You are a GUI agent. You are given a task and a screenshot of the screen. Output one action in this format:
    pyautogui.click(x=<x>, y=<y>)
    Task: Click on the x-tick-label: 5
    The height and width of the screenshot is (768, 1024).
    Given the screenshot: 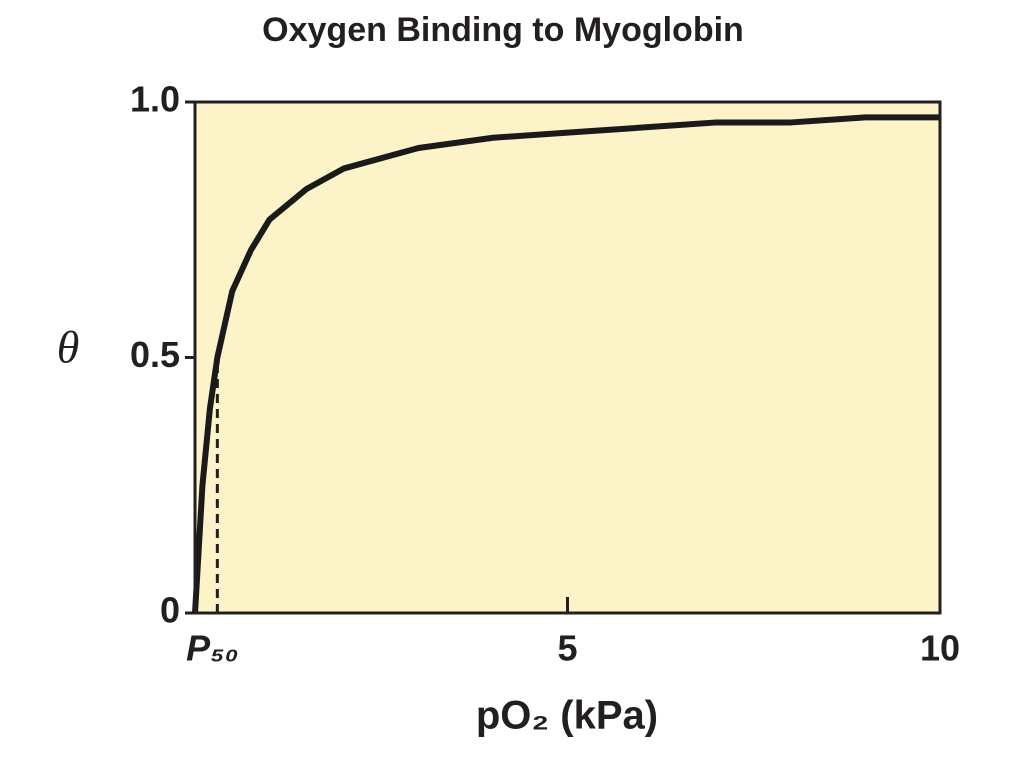 What is the action you would take?
    pyautogui.click(x=567, y=648)
    